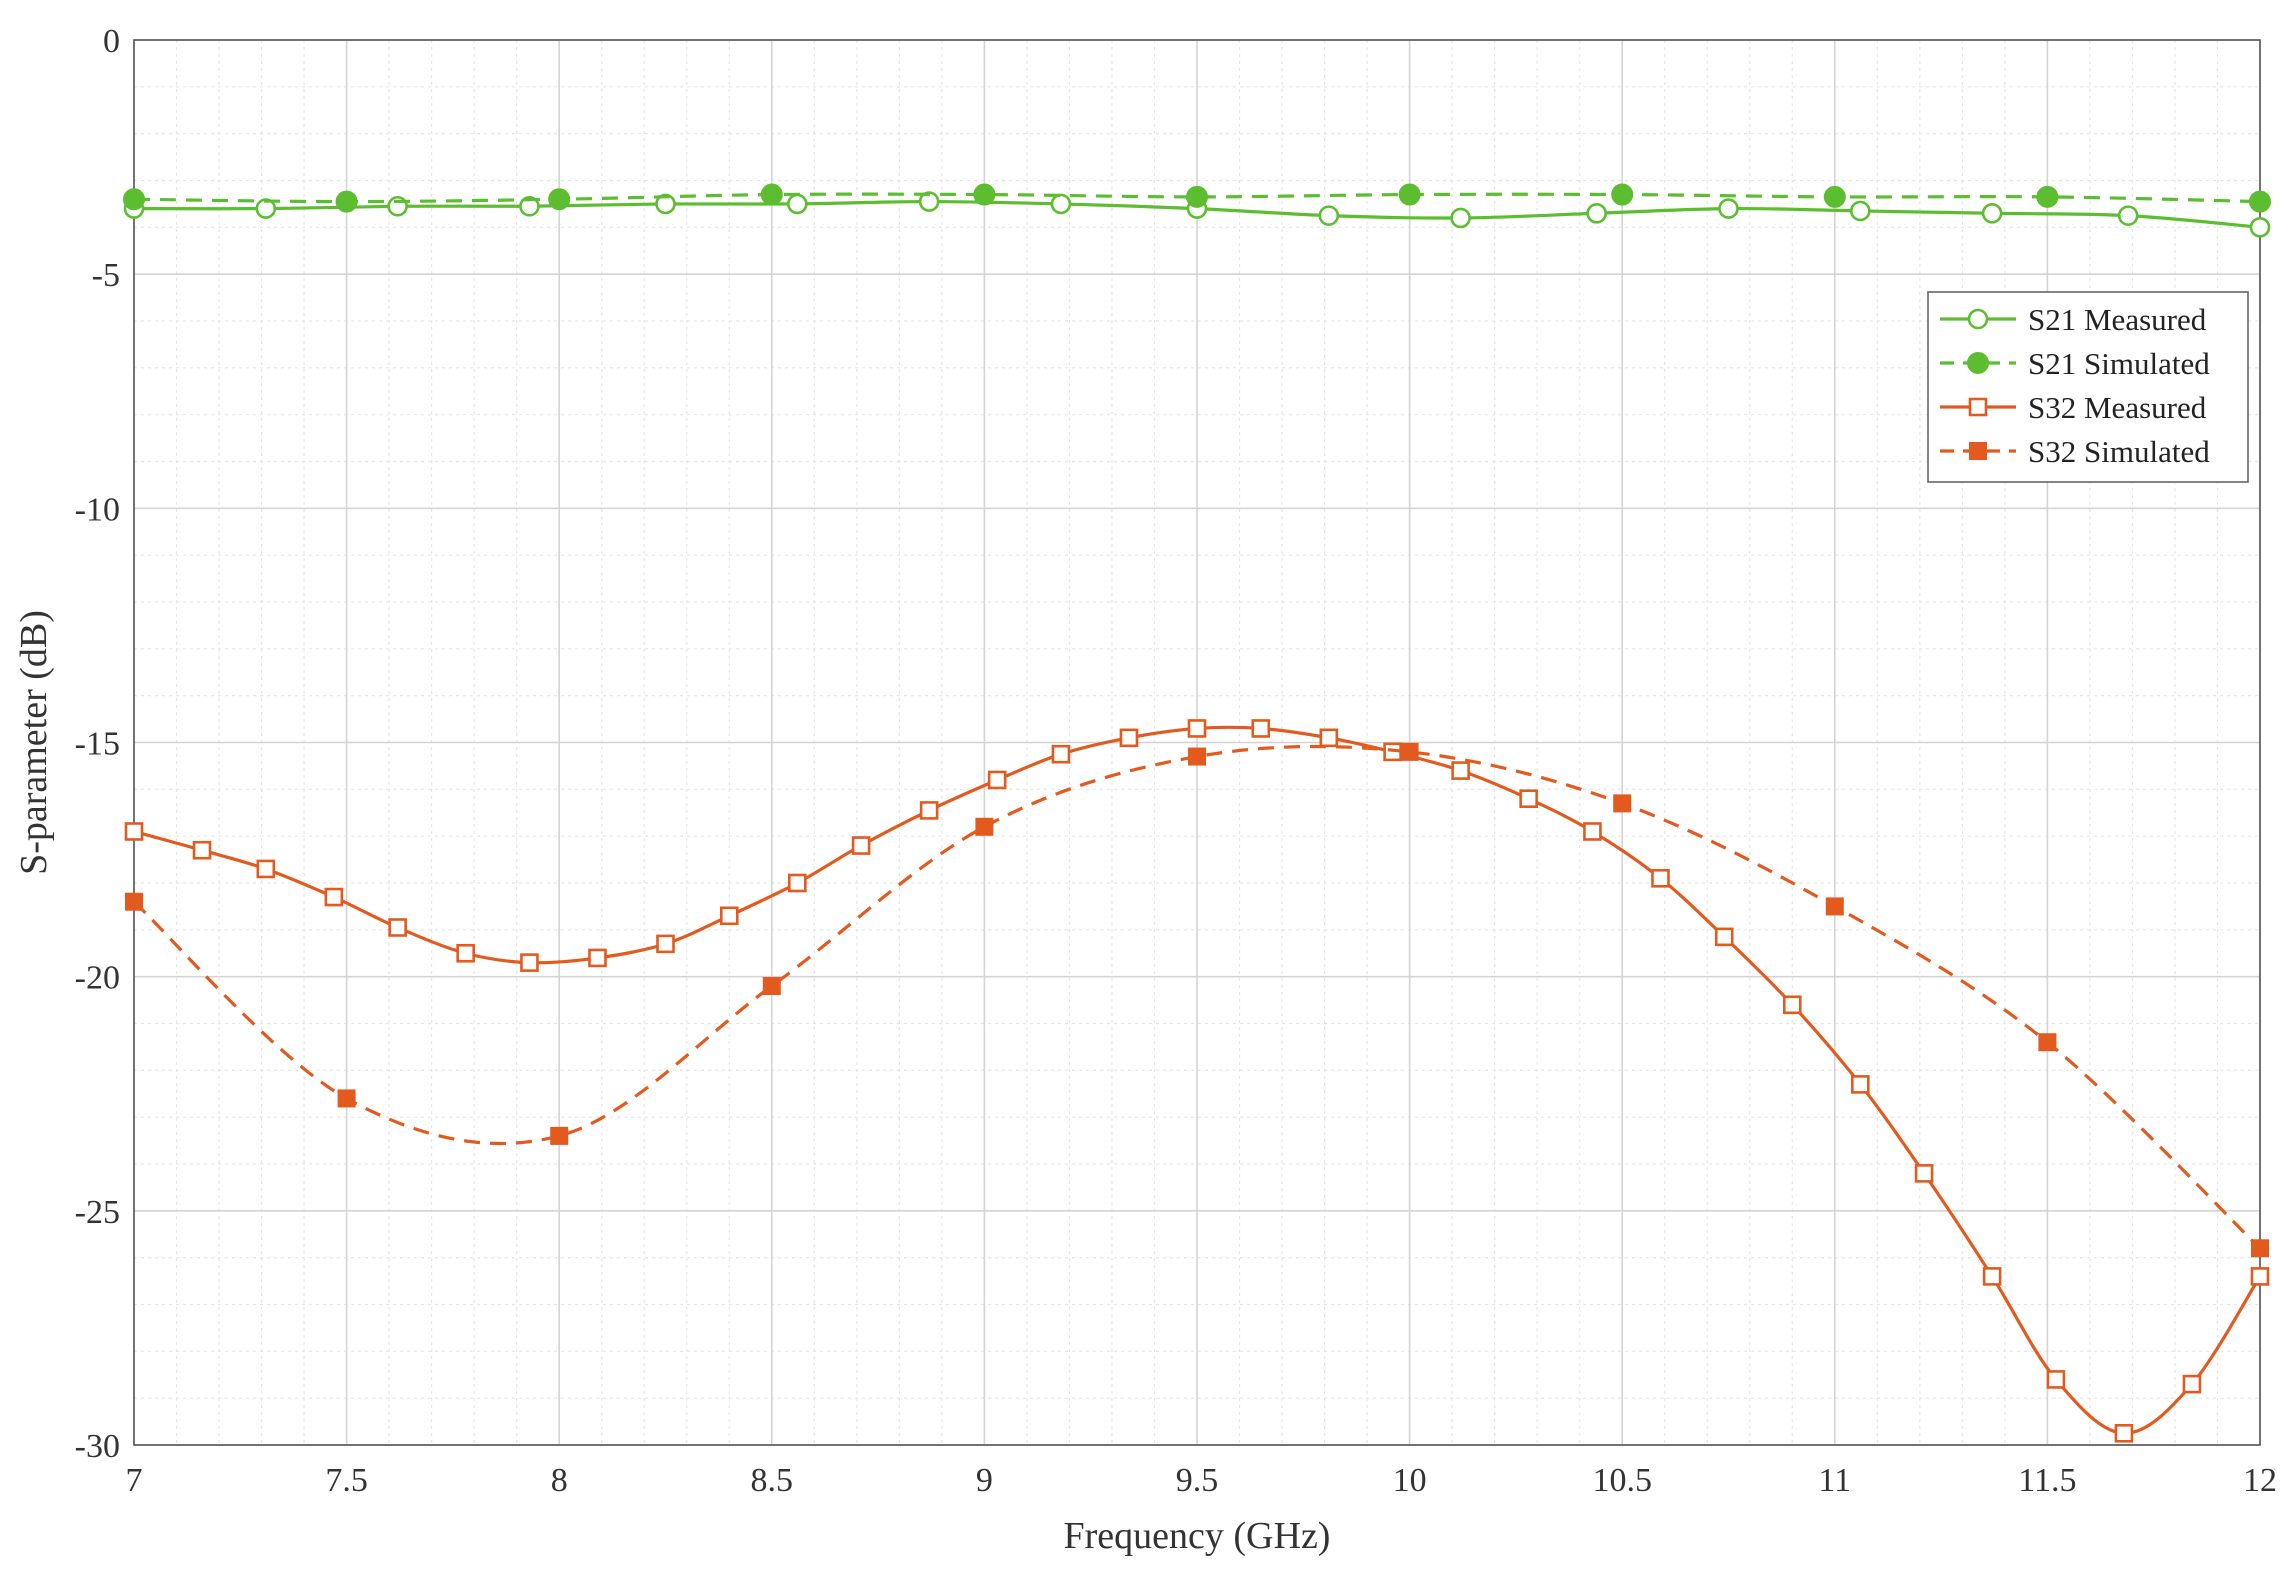  What do you see at coordinates (1978, 407) in the screenshot?
I see `legend-marker-s32-measured` at bounding box center [1978, 407].